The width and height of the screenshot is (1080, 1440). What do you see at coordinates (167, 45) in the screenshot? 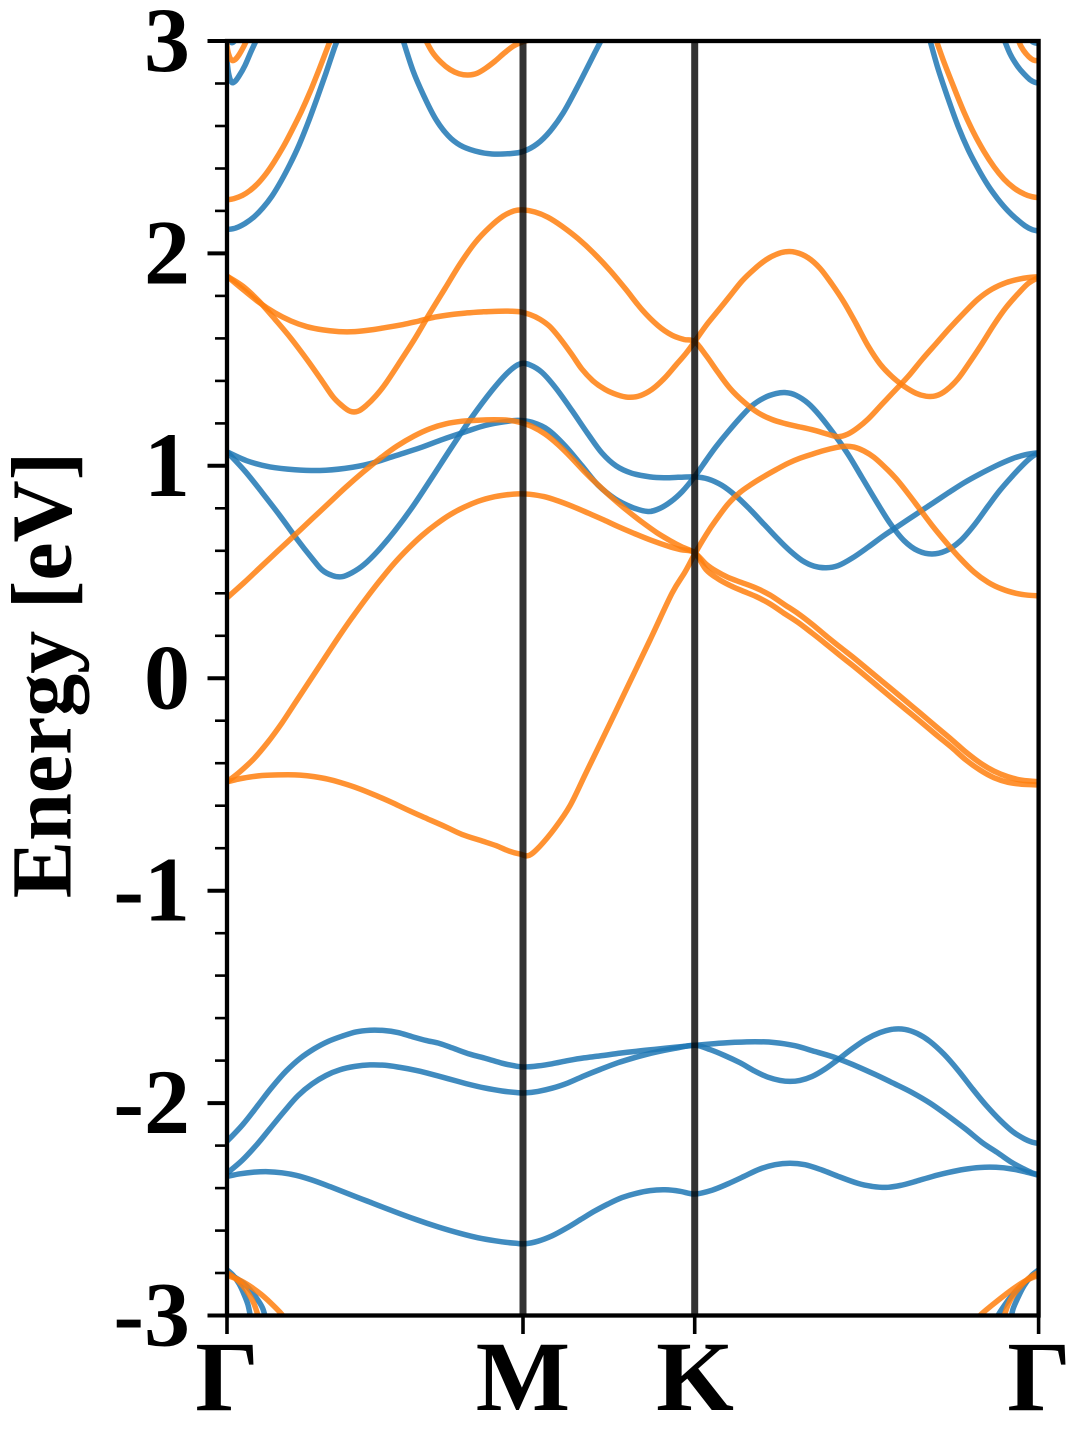
I see `svg-text: 3` at bounding box center [167, 45].